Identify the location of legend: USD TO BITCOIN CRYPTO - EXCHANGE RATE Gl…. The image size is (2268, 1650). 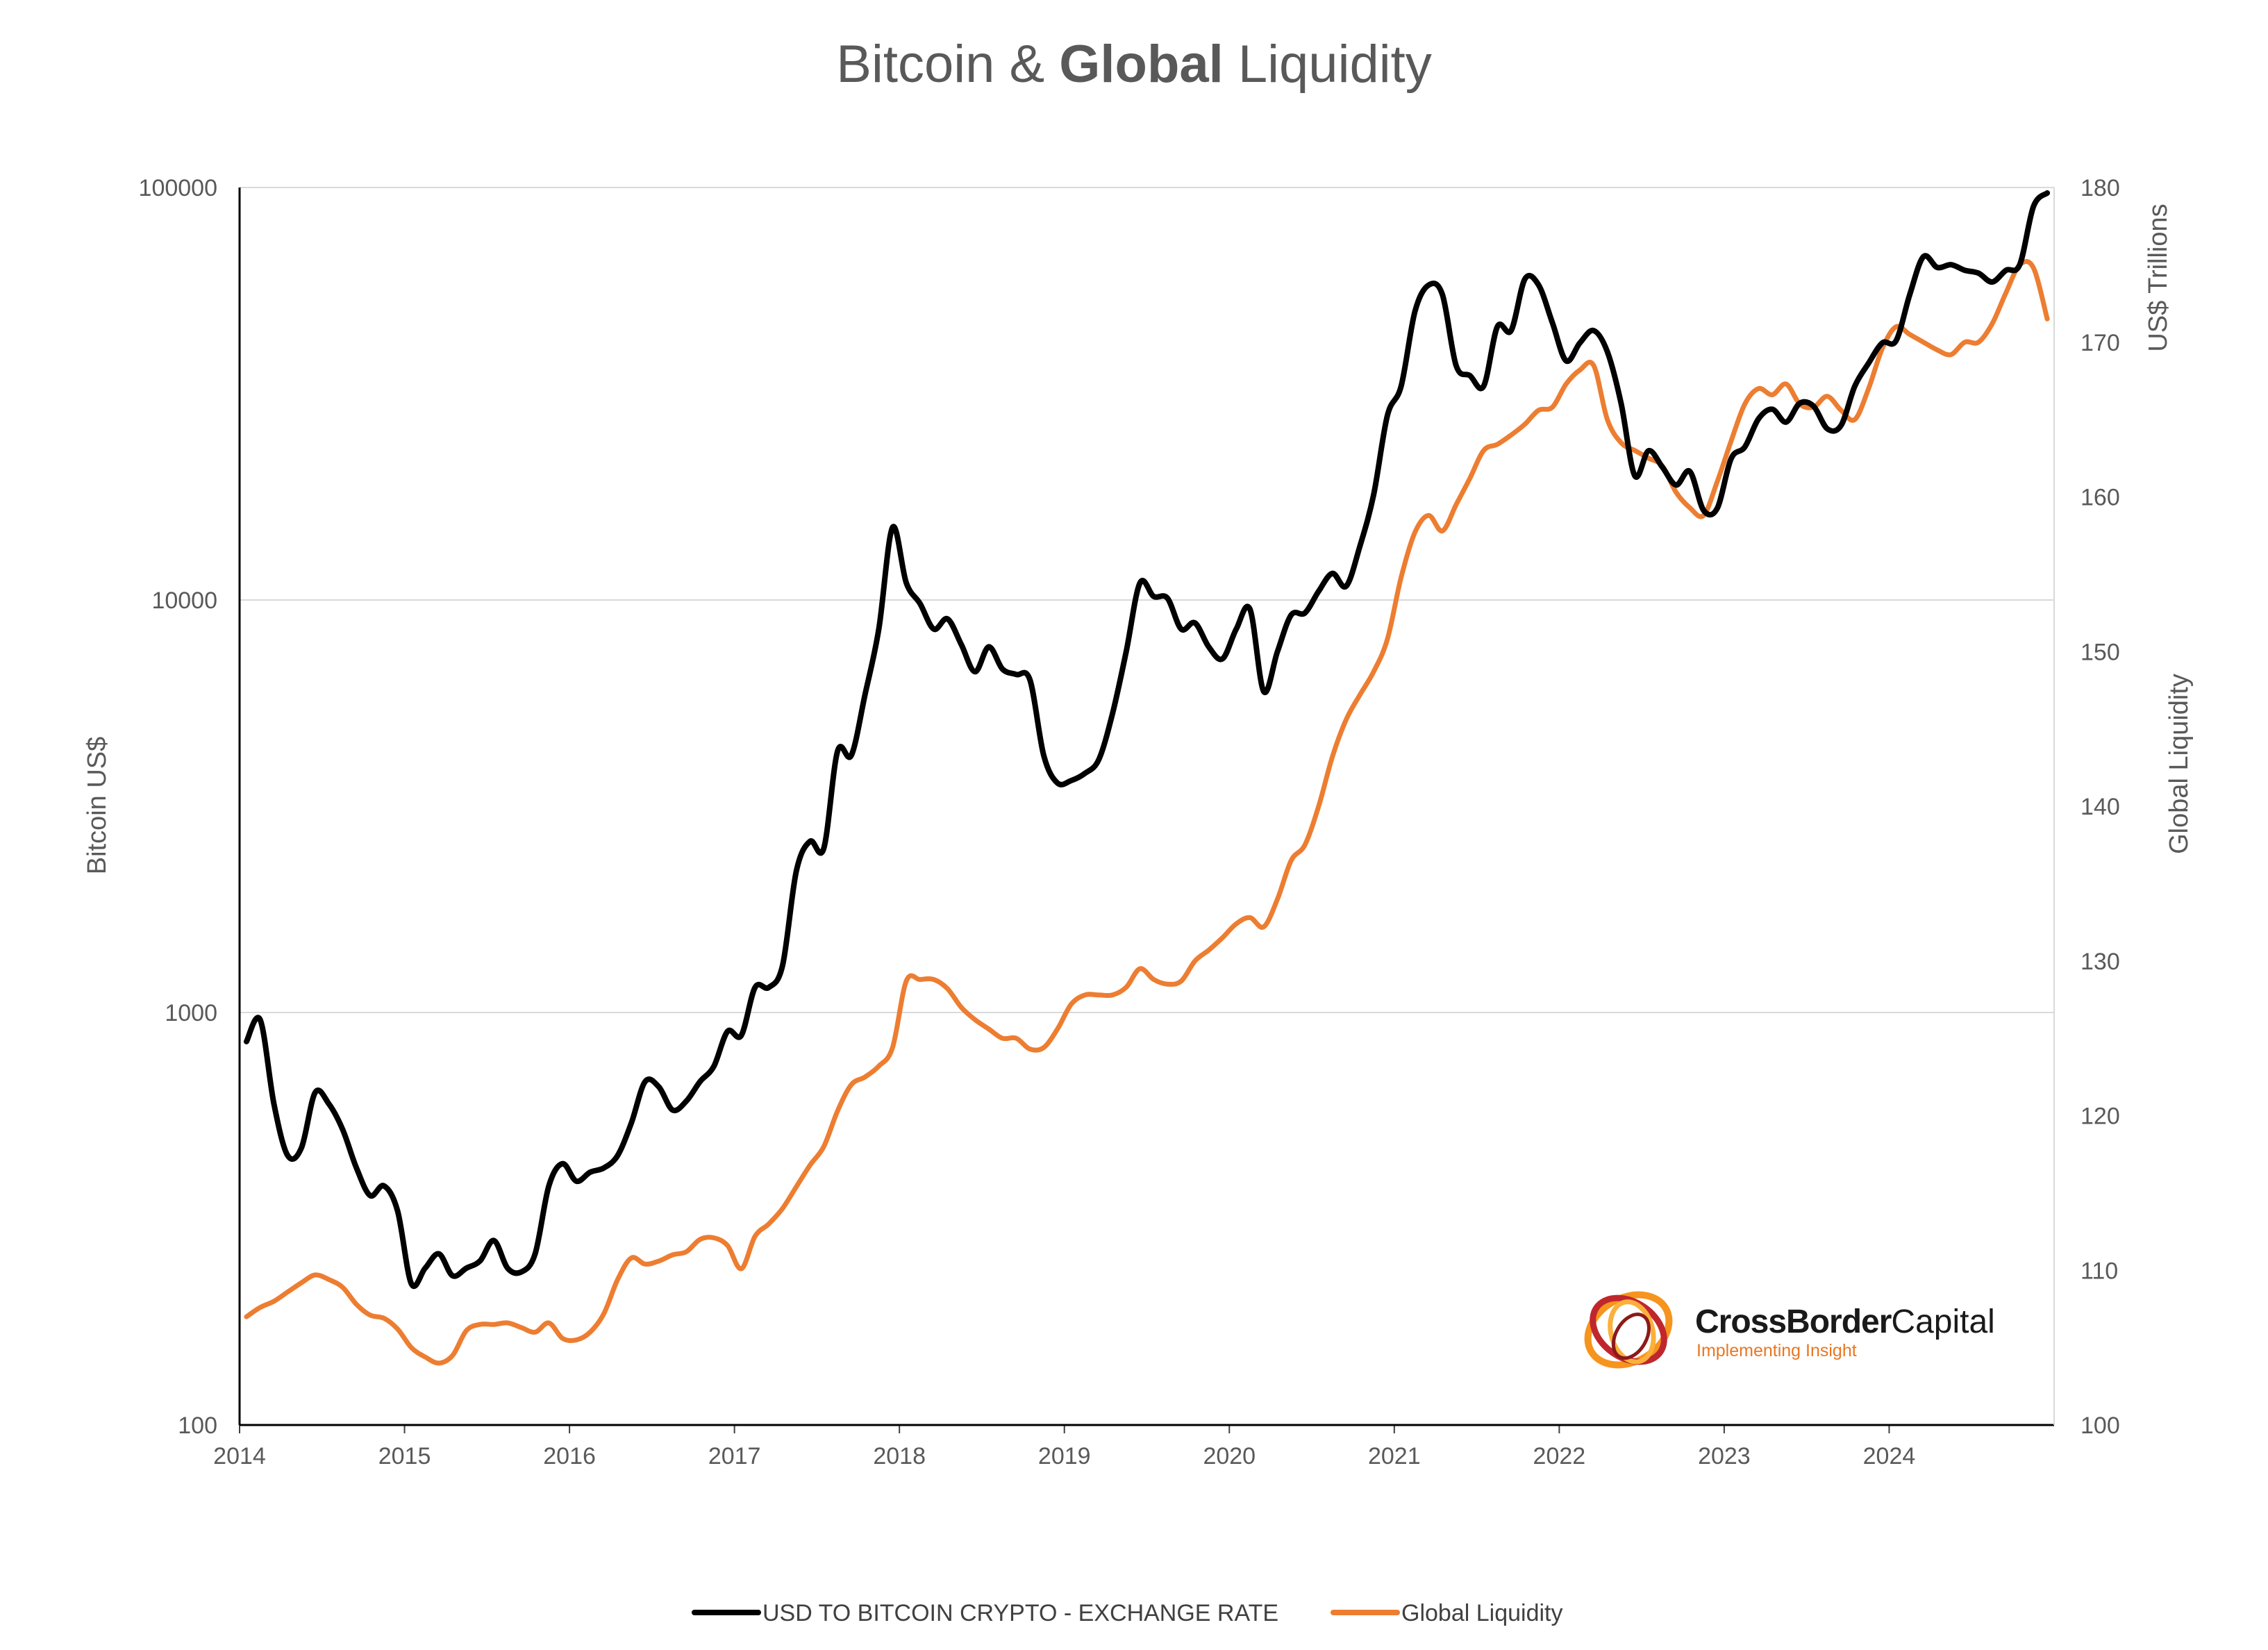
(1127, 1613).